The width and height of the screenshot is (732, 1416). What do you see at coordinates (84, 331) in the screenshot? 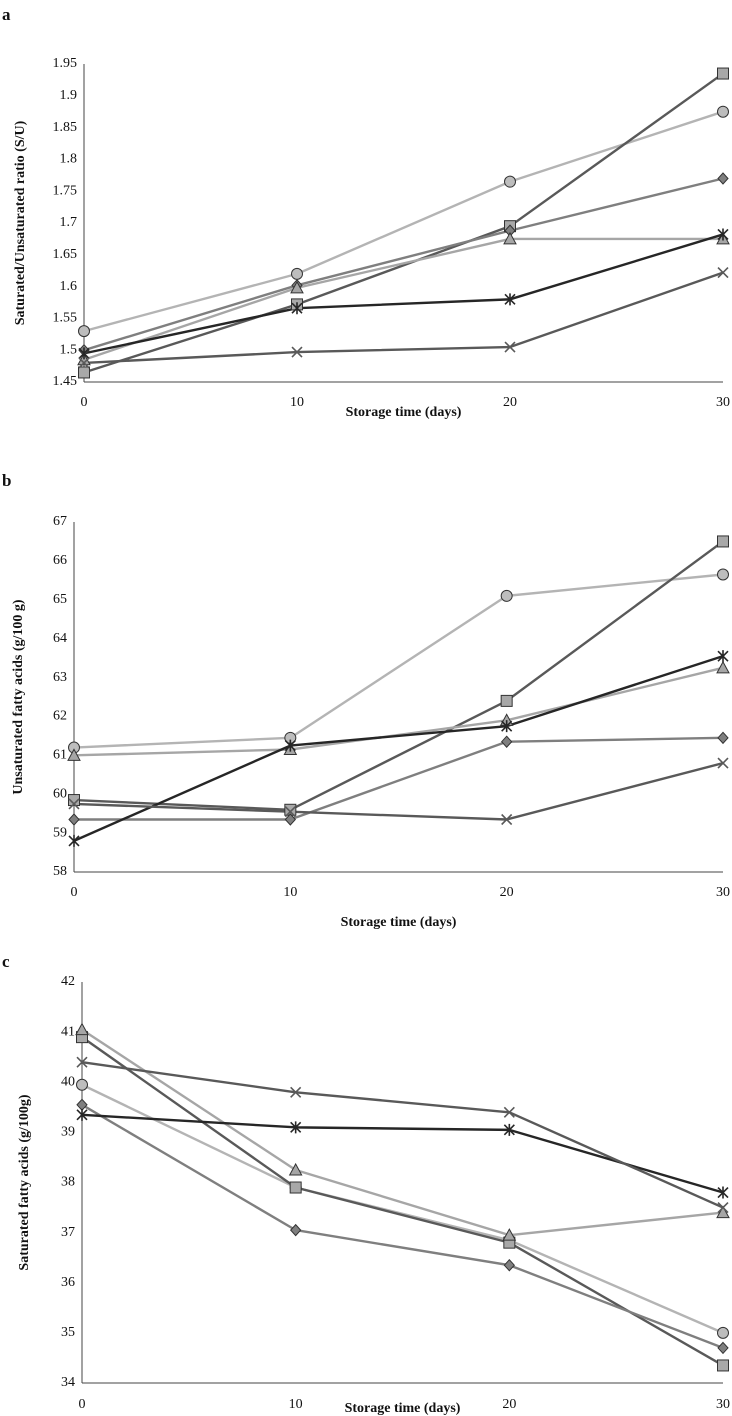
I see `data-point-a-s0-p0` at bounding box center [84, 331].